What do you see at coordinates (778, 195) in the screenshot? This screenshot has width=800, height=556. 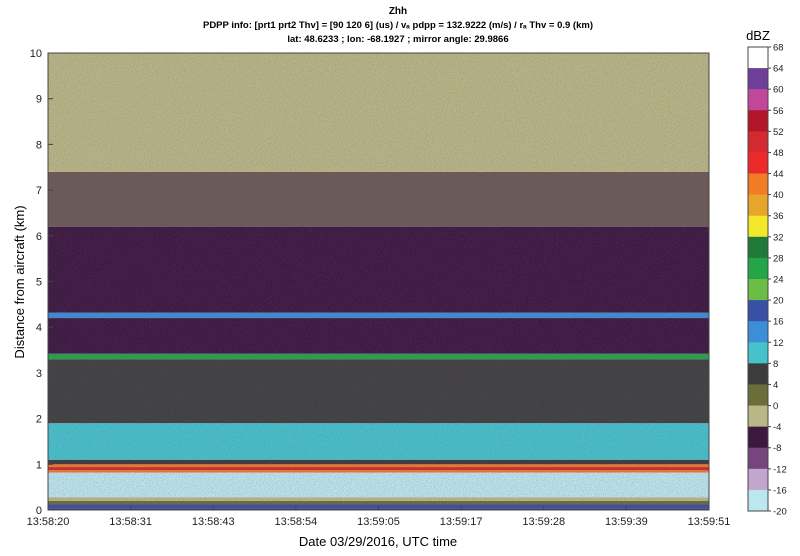 I see `colorbar-tick-label: 40` at bounding box center [778, 195].